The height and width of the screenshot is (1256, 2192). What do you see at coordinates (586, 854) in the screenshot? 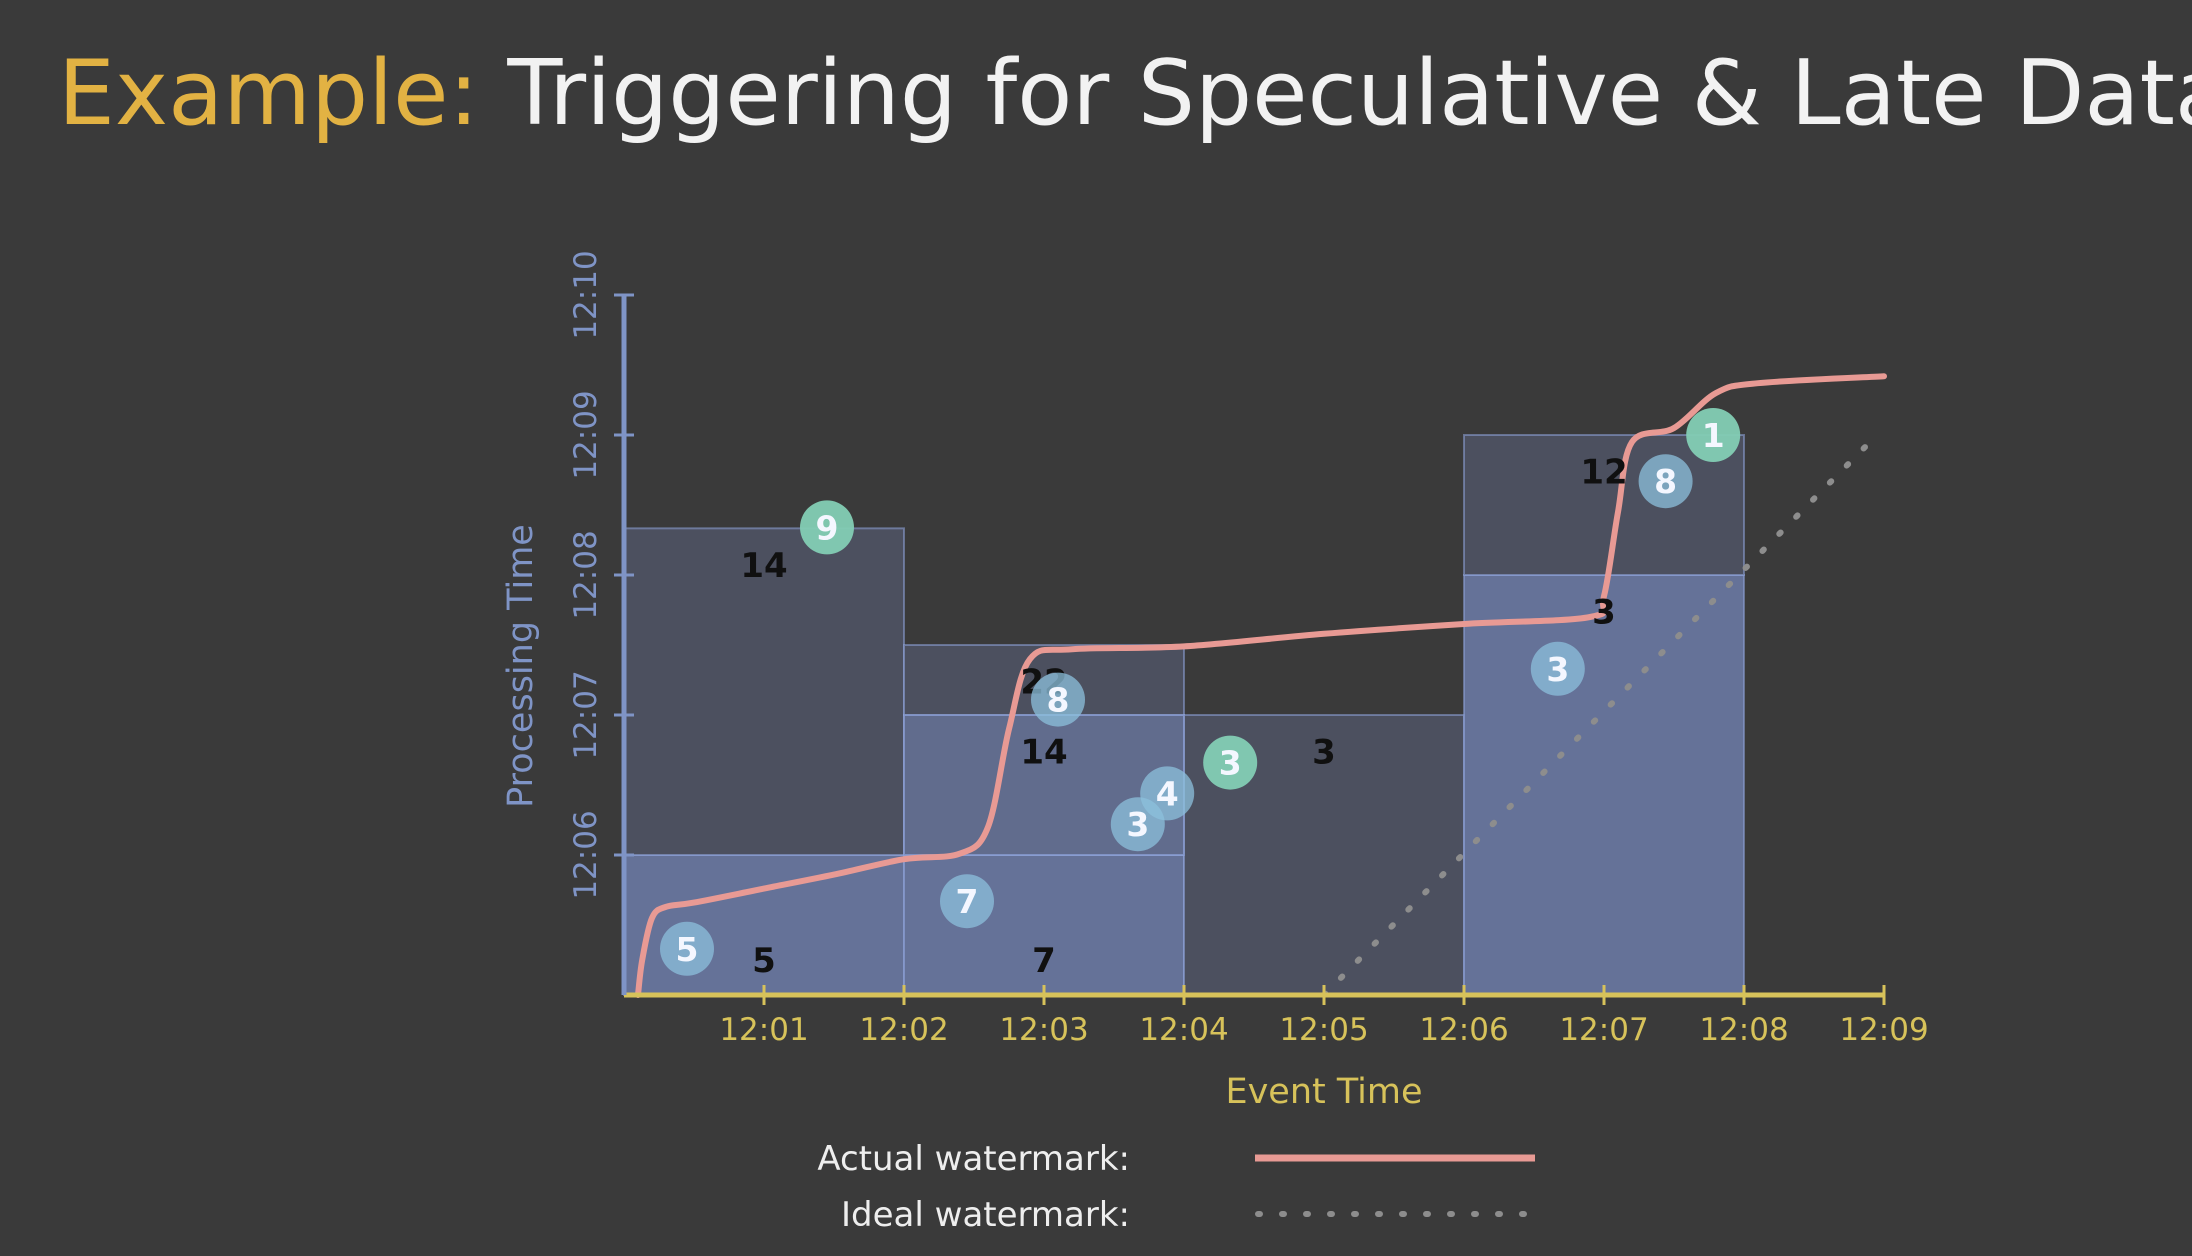
I see `y-tick-label: 12:06` at bounding box center [586, 854].